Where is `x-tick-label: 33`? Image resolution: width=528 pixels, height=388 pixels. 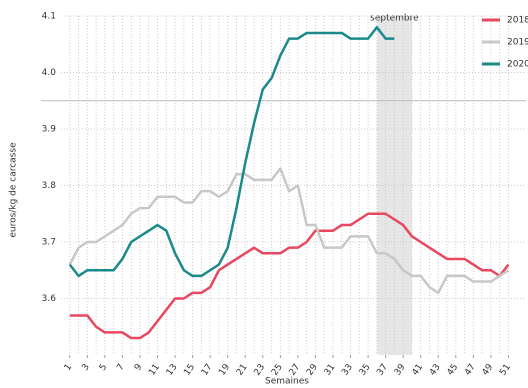
x-tick-label: 33 is located at coordinates (347, 369).